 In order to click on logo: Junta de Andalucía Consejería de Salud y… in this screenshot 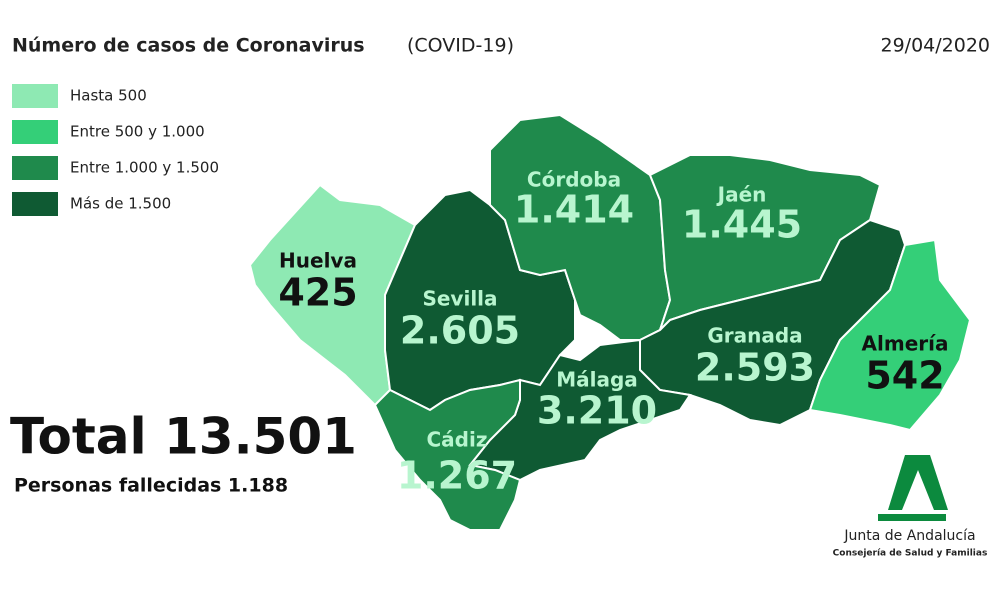, I will do `click(910, 507)`.